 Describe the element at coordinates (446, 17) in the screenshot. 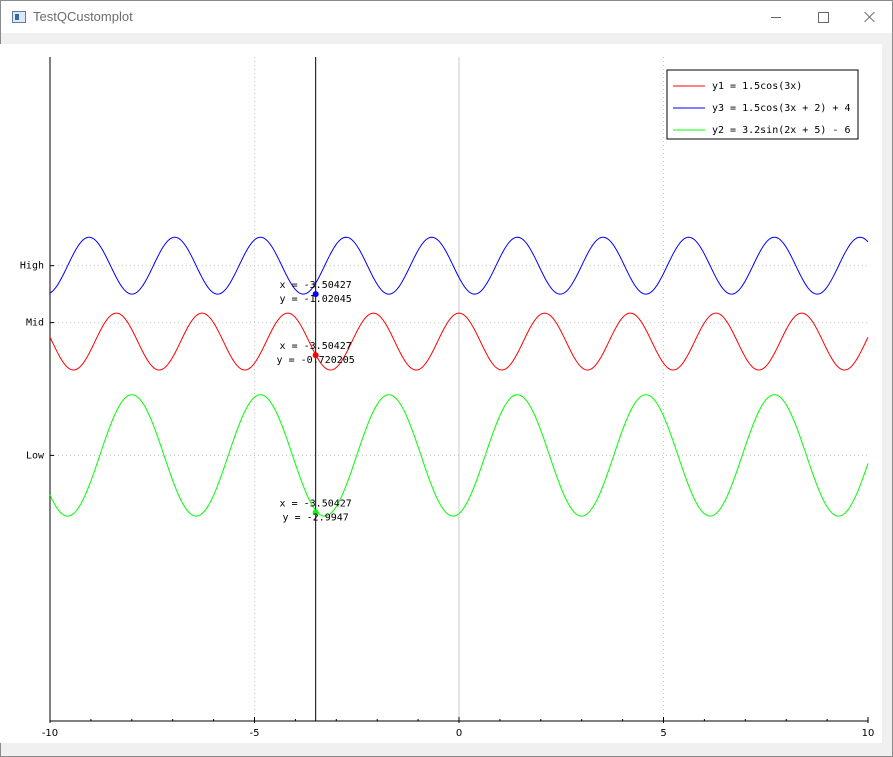

I see `title-bar: TestQCustomplot` at that location.